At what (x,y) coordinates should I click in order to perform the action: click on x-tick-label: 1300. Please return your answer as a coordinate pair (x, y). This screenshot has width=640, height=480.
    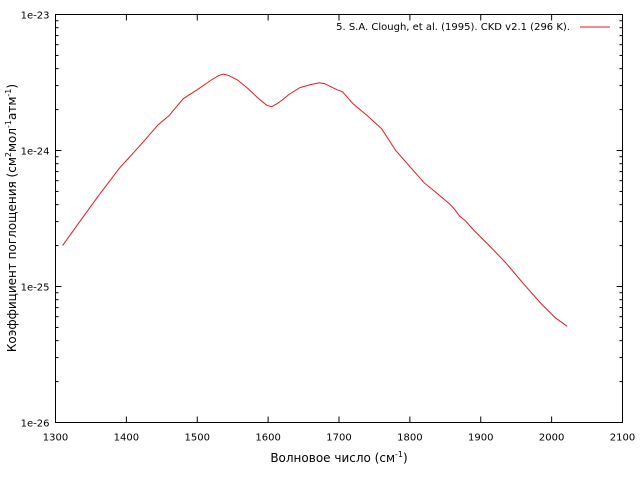
    Looking at the image, I should click on (55, 438).